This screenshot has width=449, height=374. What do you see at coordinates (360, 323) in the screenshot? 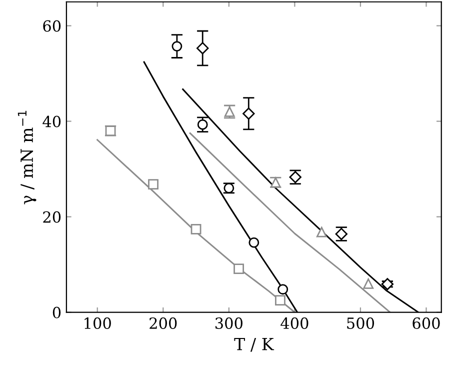
I see `x-tick-label: 500` at bounding box center [360, 323].